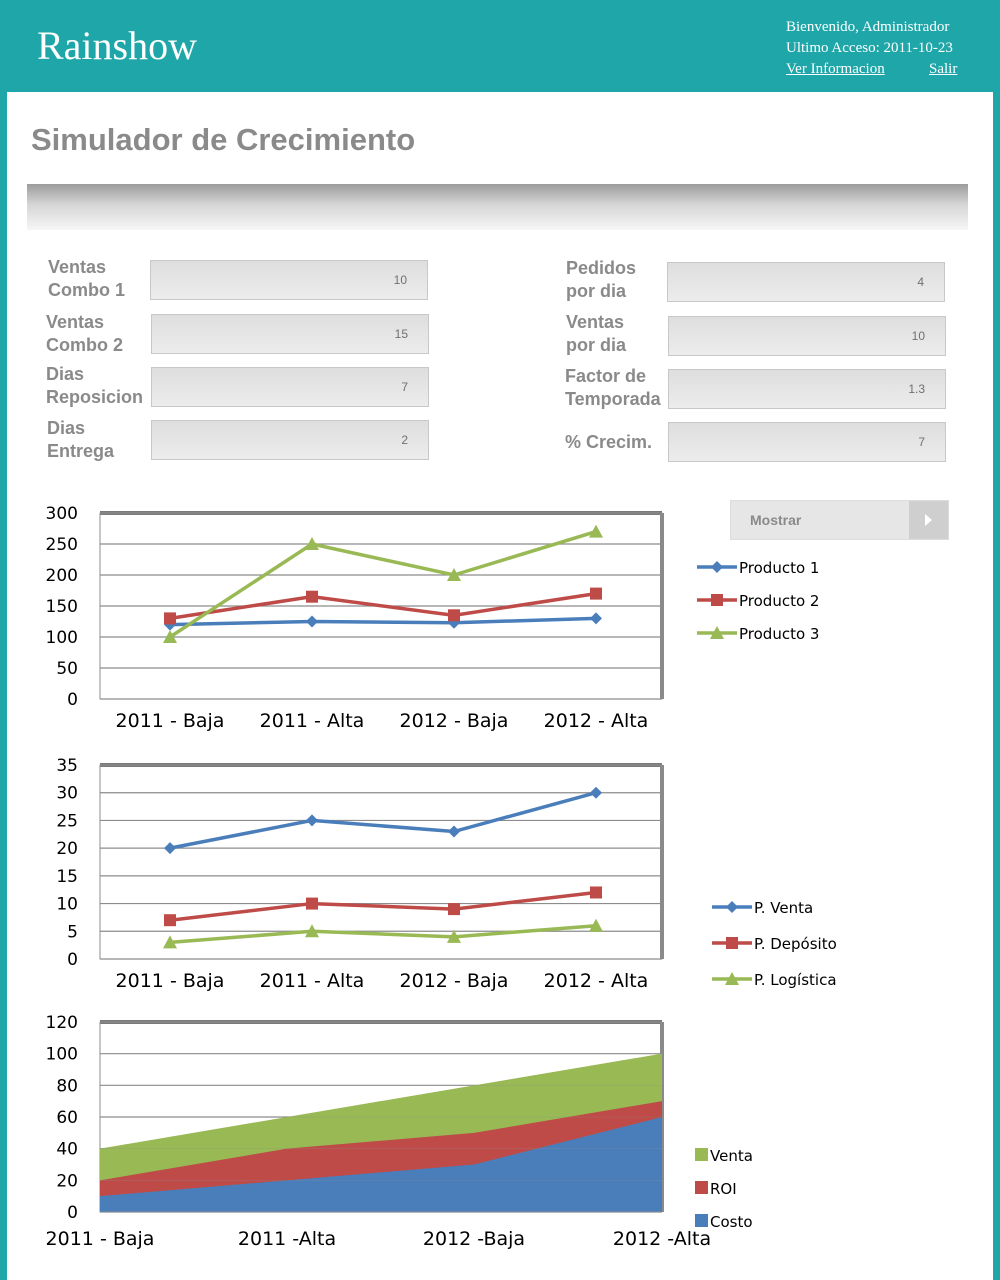 Image resolution: width=1000 pixels, height=1280 pixels. I want to click on ventas-combo1-input, so click(289, 280).